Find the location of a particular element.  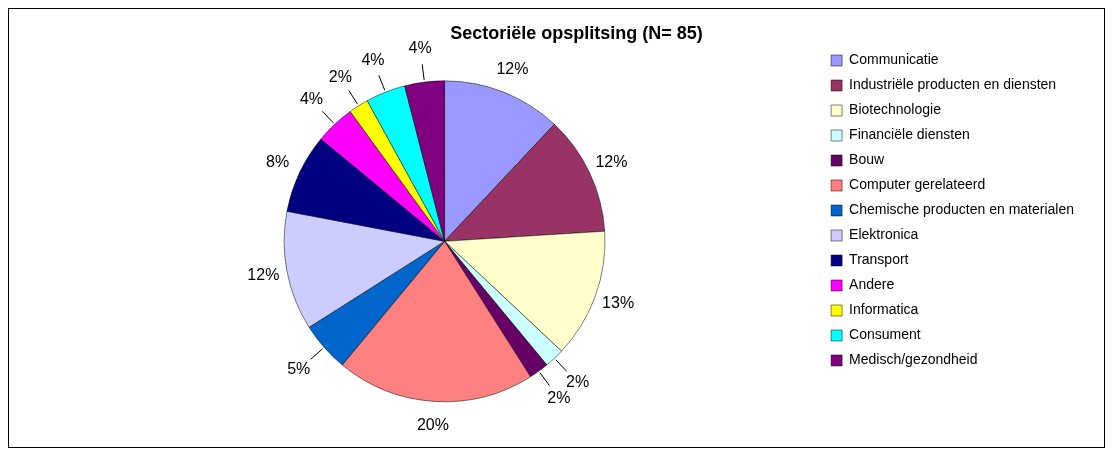

legend-label: Consument is located at coordinates (885, 334).